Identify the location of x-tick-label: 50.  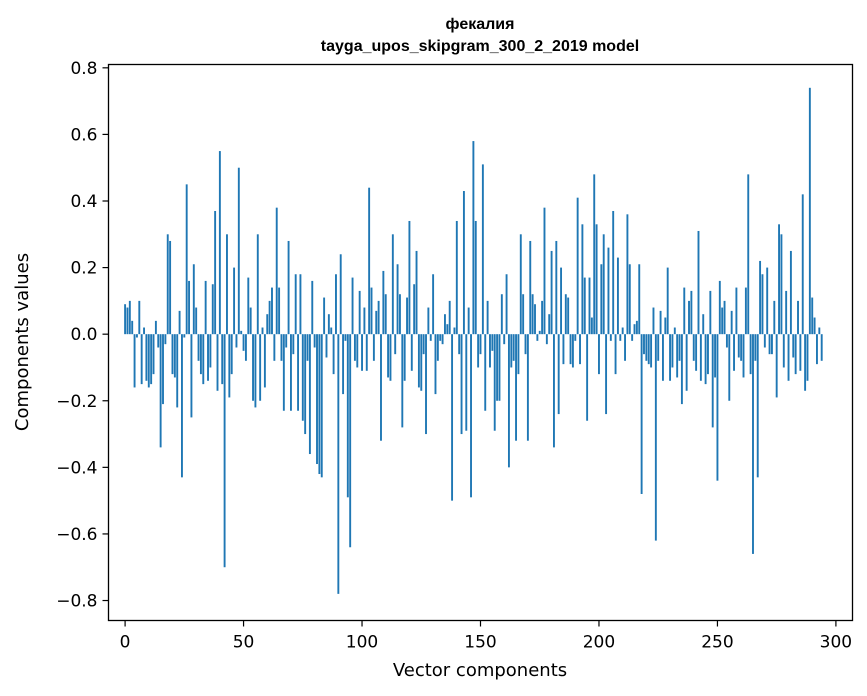
(244, 643).